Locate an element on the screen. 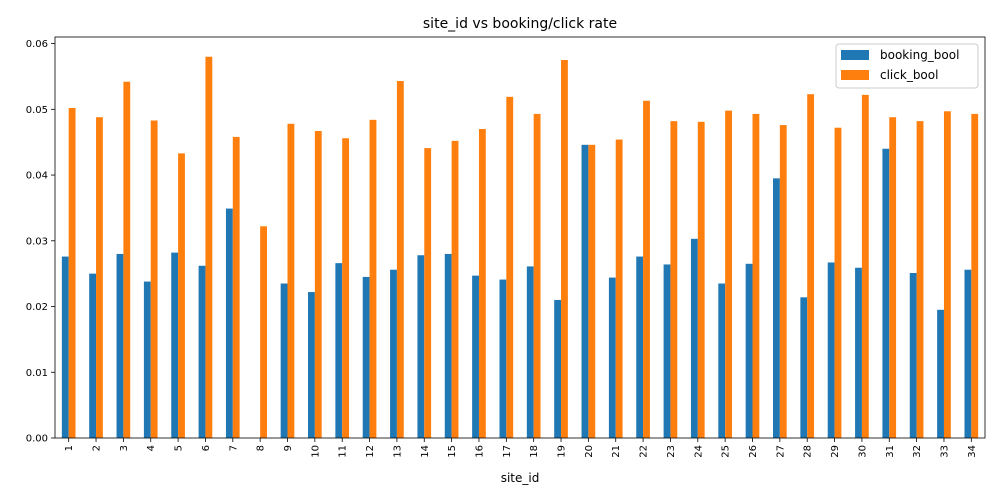 Image resolution: width=1000 pixels, height=500 pixels. y-tick-label: 0.03 is located at coordinates (37, 241).